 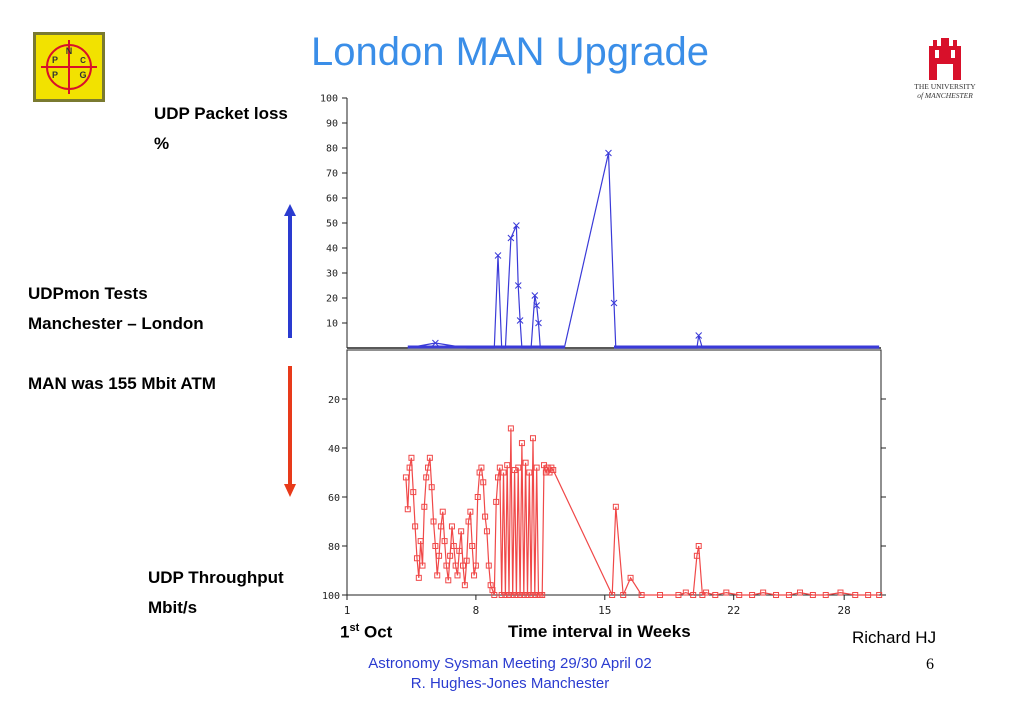 I want to click on tp-y-tick-label: 80, so click(x=334, y=547).